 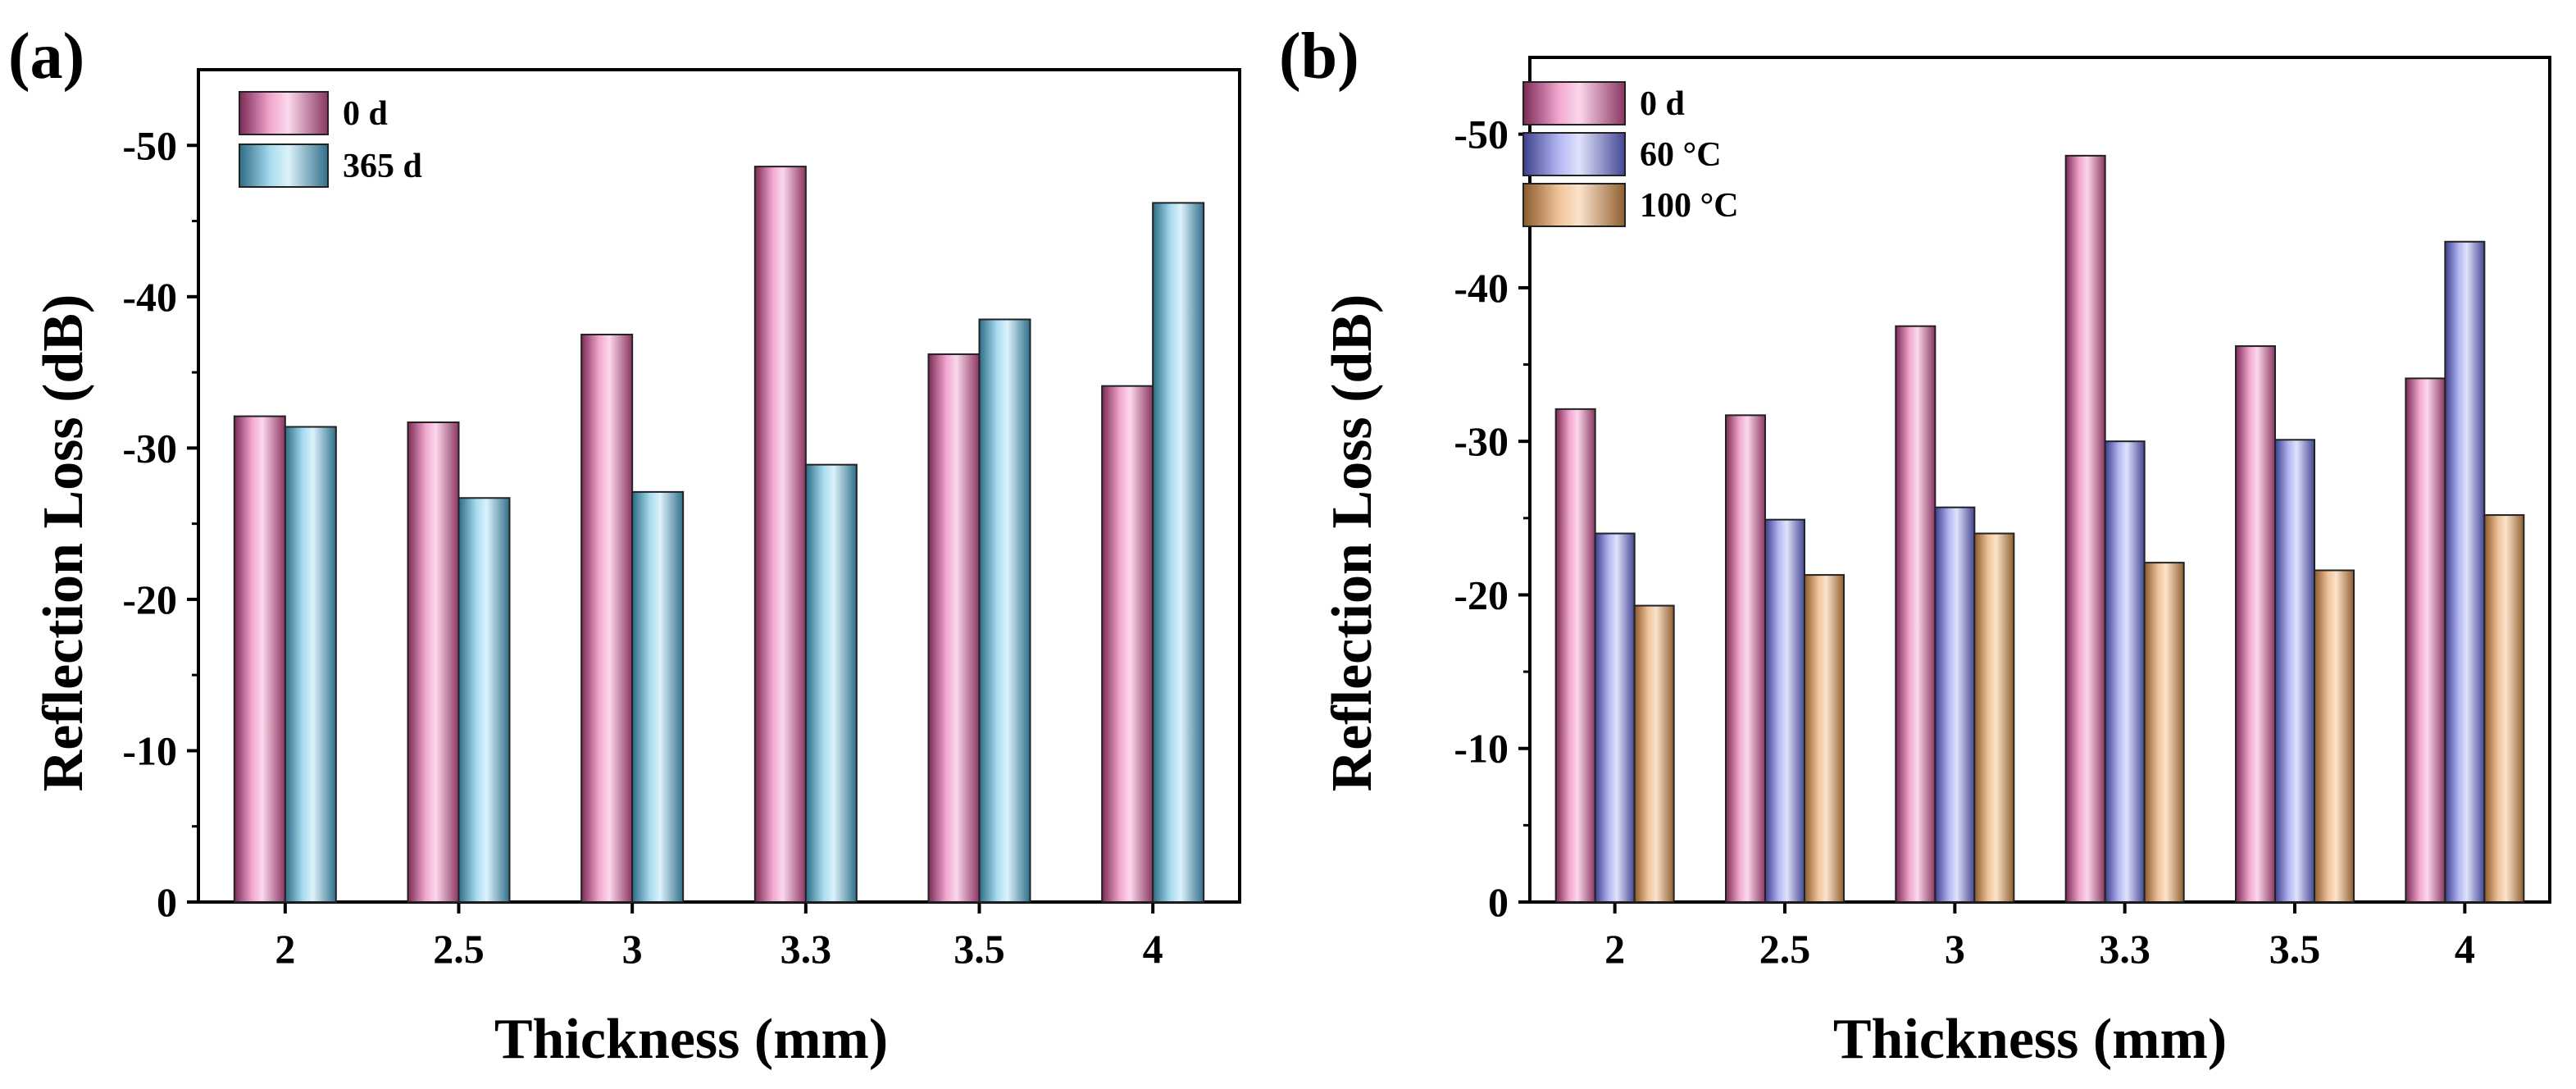 I want to click on legend-label: 60 °C, so click(x=1681, y=155).